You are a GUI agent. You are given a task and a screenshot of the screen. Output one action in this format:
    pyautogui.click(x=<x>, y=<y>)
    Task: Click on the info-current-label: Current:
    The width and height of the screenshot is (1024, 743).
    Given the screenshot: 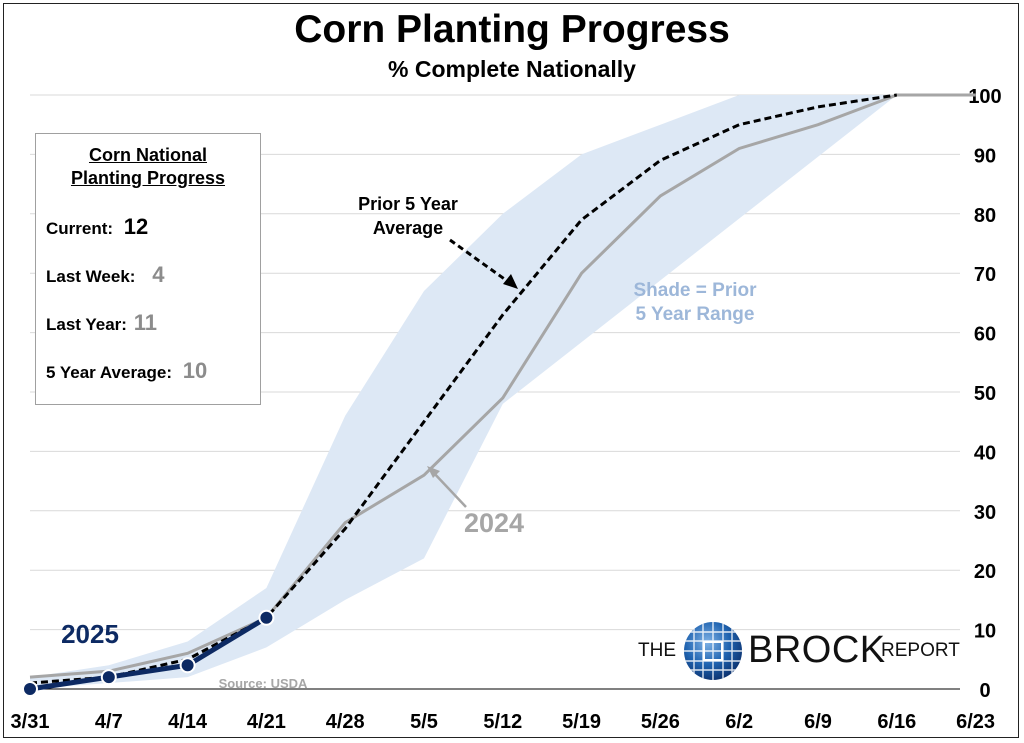 What is the action you would take?
    pyautogui.click(x=80, y=228)
    